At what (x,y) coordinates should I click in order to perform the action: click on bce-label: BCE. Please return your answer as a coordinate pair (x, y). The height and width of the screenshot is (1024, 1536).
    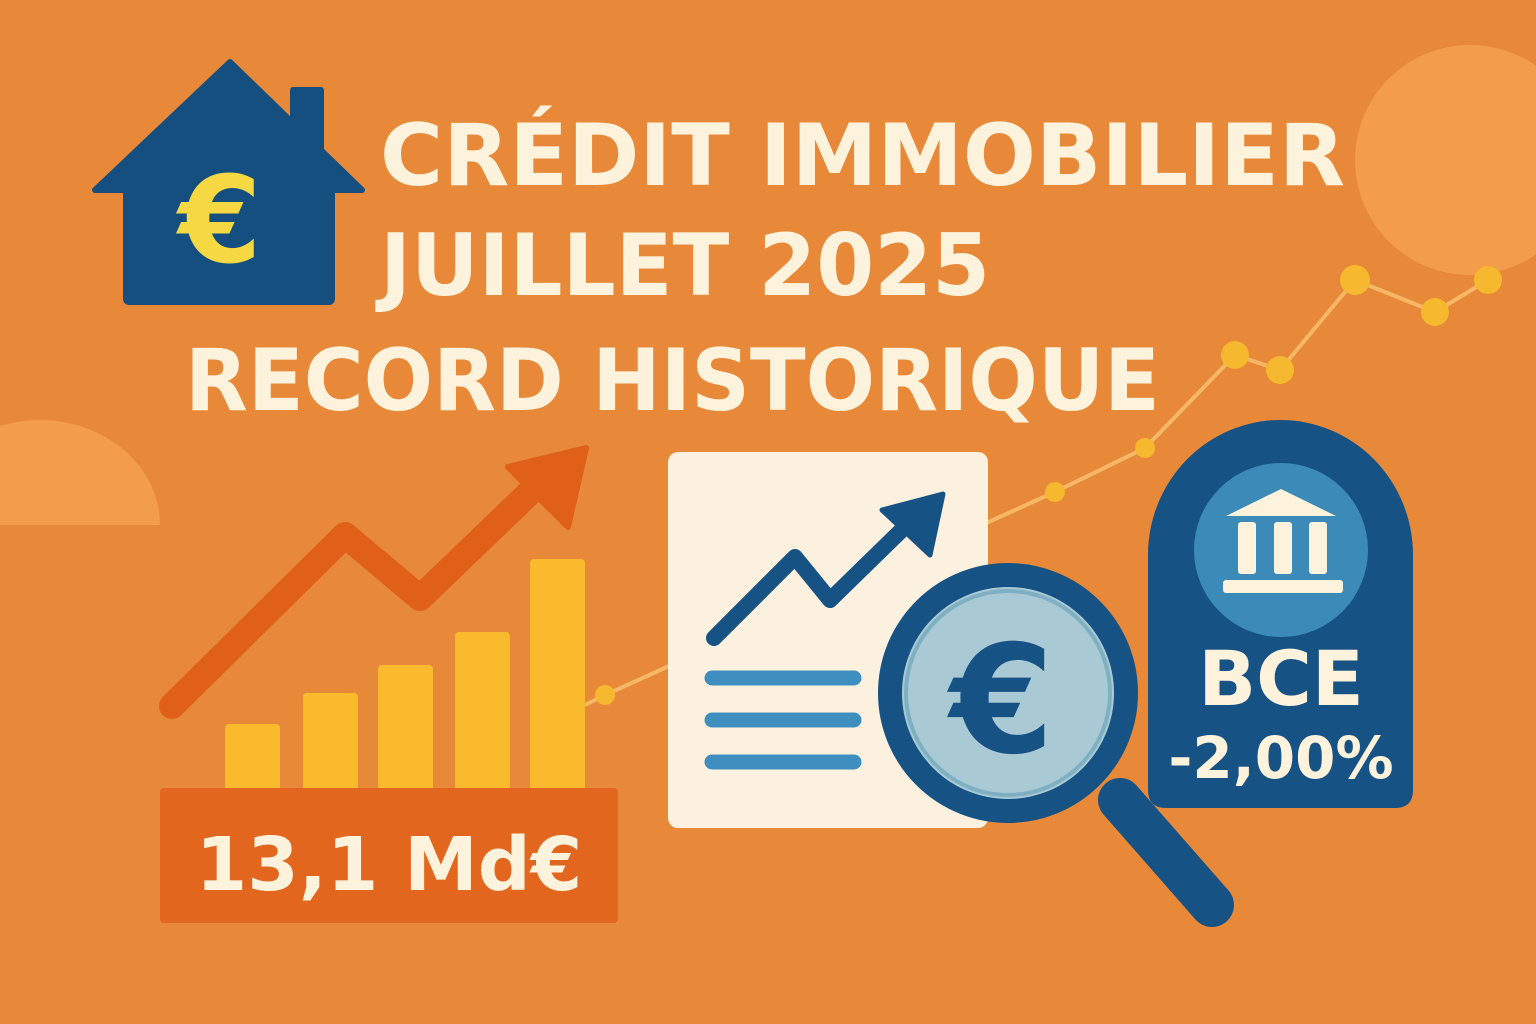
    Looking at the image, I should click on (1281, 678).